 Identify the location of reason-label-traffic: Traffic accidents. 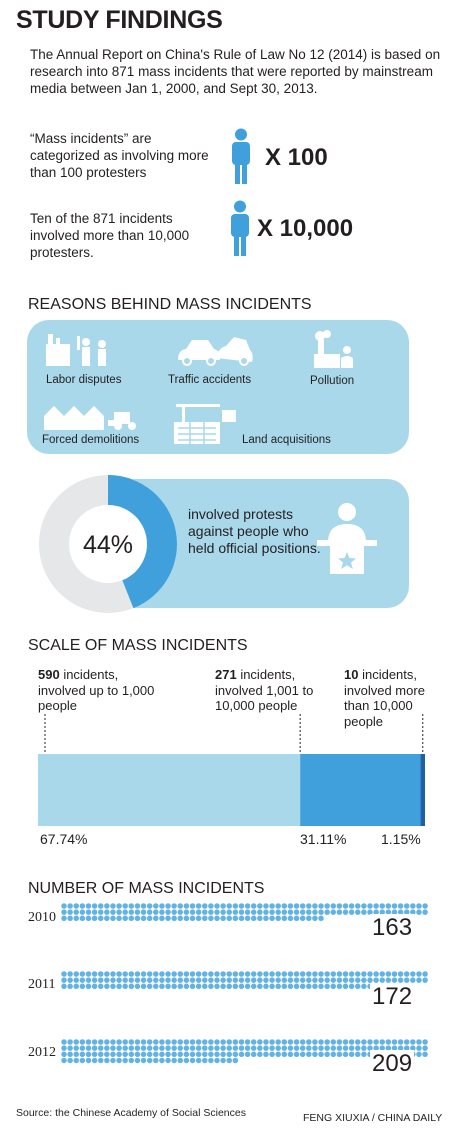
(210, 380).